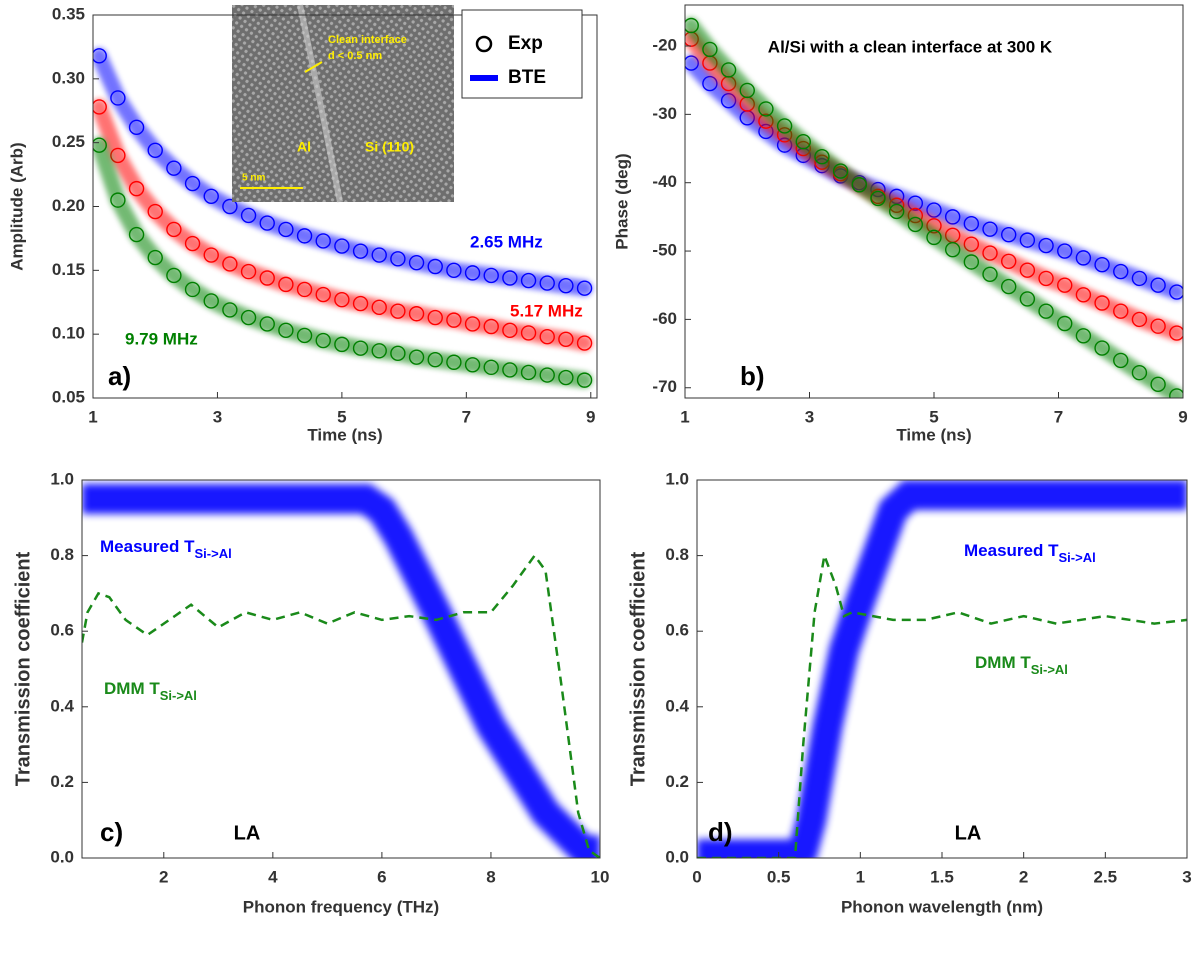 This screenshot has width=1198, height=963. What do you see at coordinates (62, 630) in the screenshot?
I see `y-tick-label: 0.6` at bounding box center [62, 630].